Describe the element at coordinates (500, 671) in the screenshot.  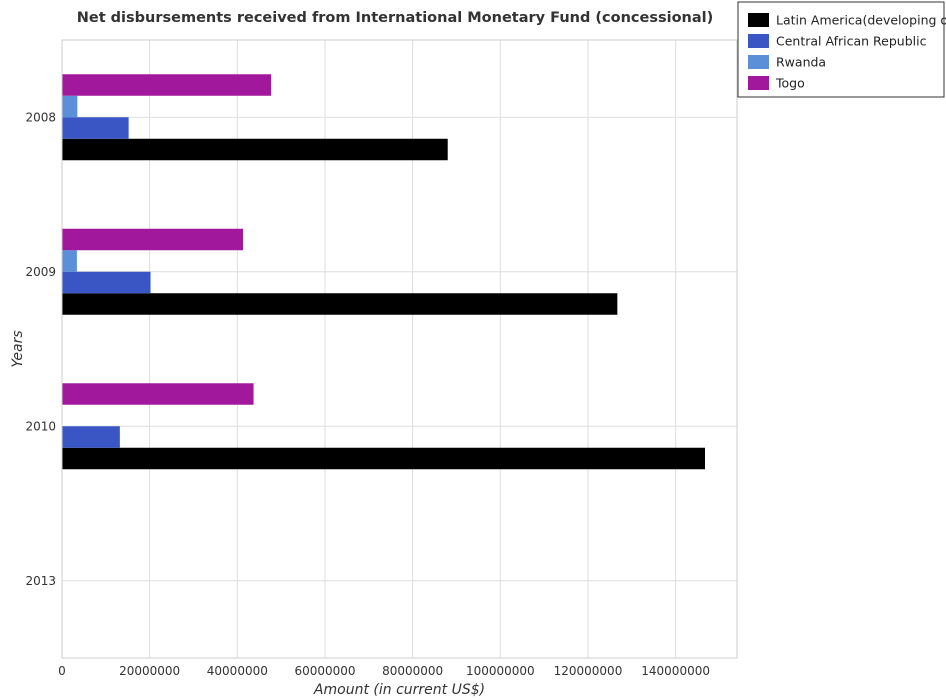
I see `x-tick-label: 100000000` at that location.